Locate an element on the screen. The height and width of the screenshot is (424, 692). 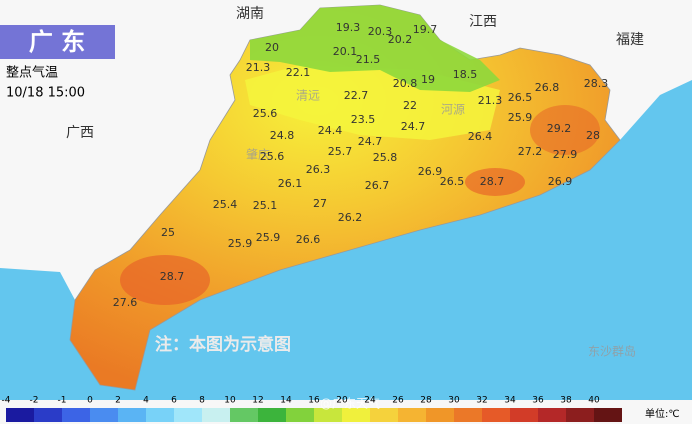
note: 注：本图为示意图 is located at coordinates (223, 344).